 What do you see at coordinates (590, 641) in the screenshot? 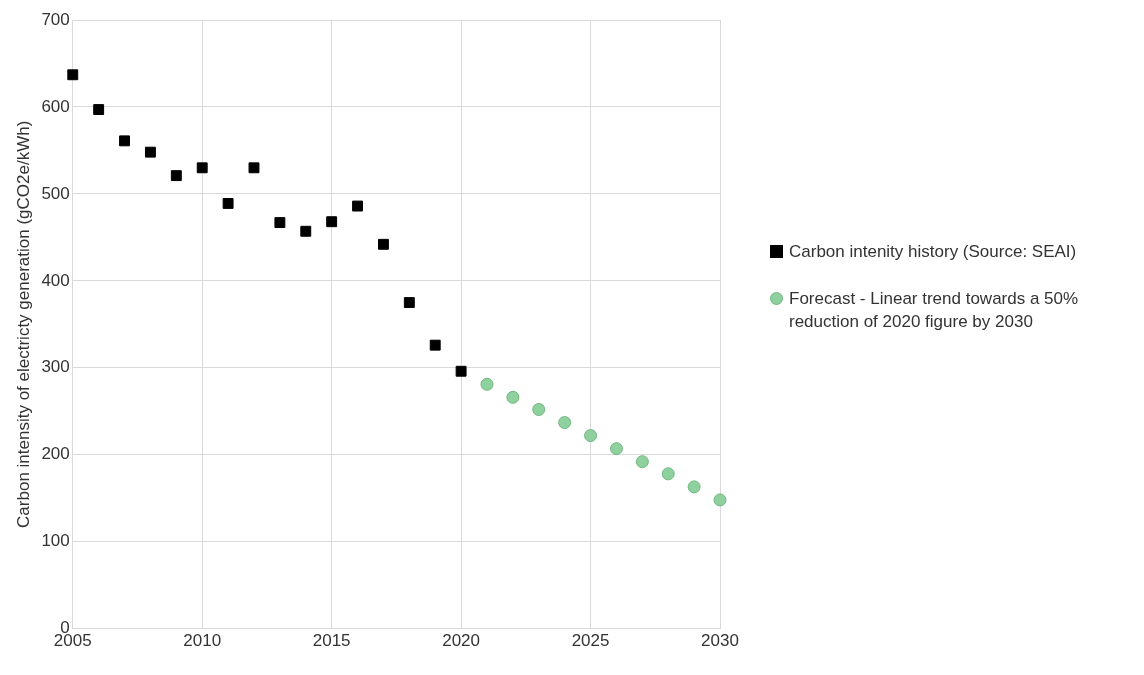
I see `x-tick-label: 2025` at bounding box center [590, 641].